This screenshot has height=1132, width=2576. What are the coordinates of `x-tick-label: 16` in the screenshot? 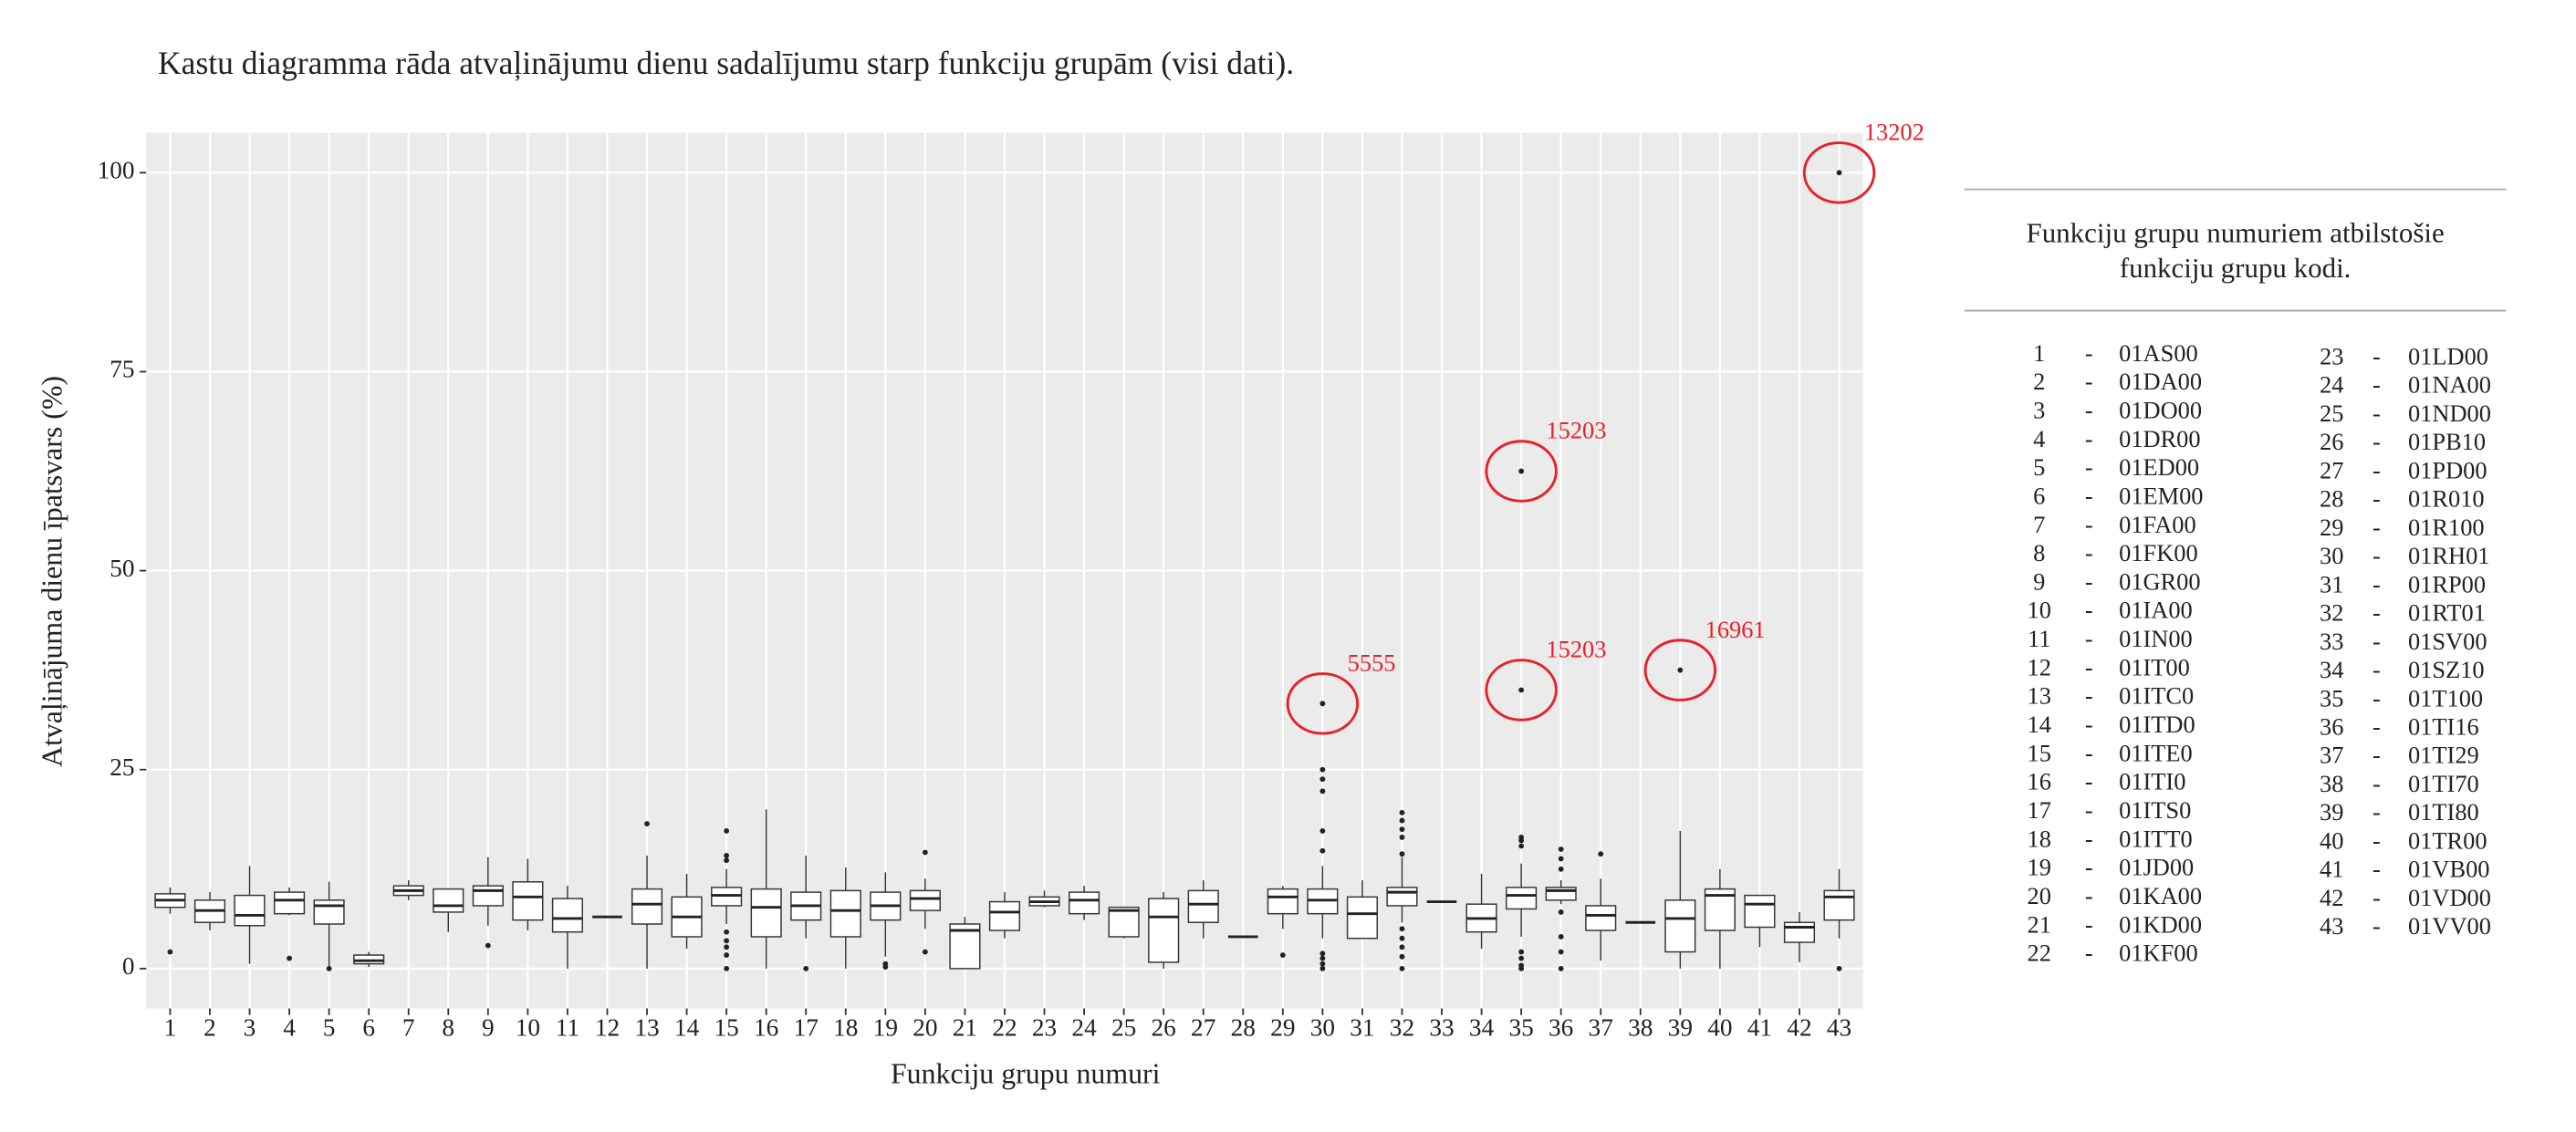 It's located at (766, 1027).